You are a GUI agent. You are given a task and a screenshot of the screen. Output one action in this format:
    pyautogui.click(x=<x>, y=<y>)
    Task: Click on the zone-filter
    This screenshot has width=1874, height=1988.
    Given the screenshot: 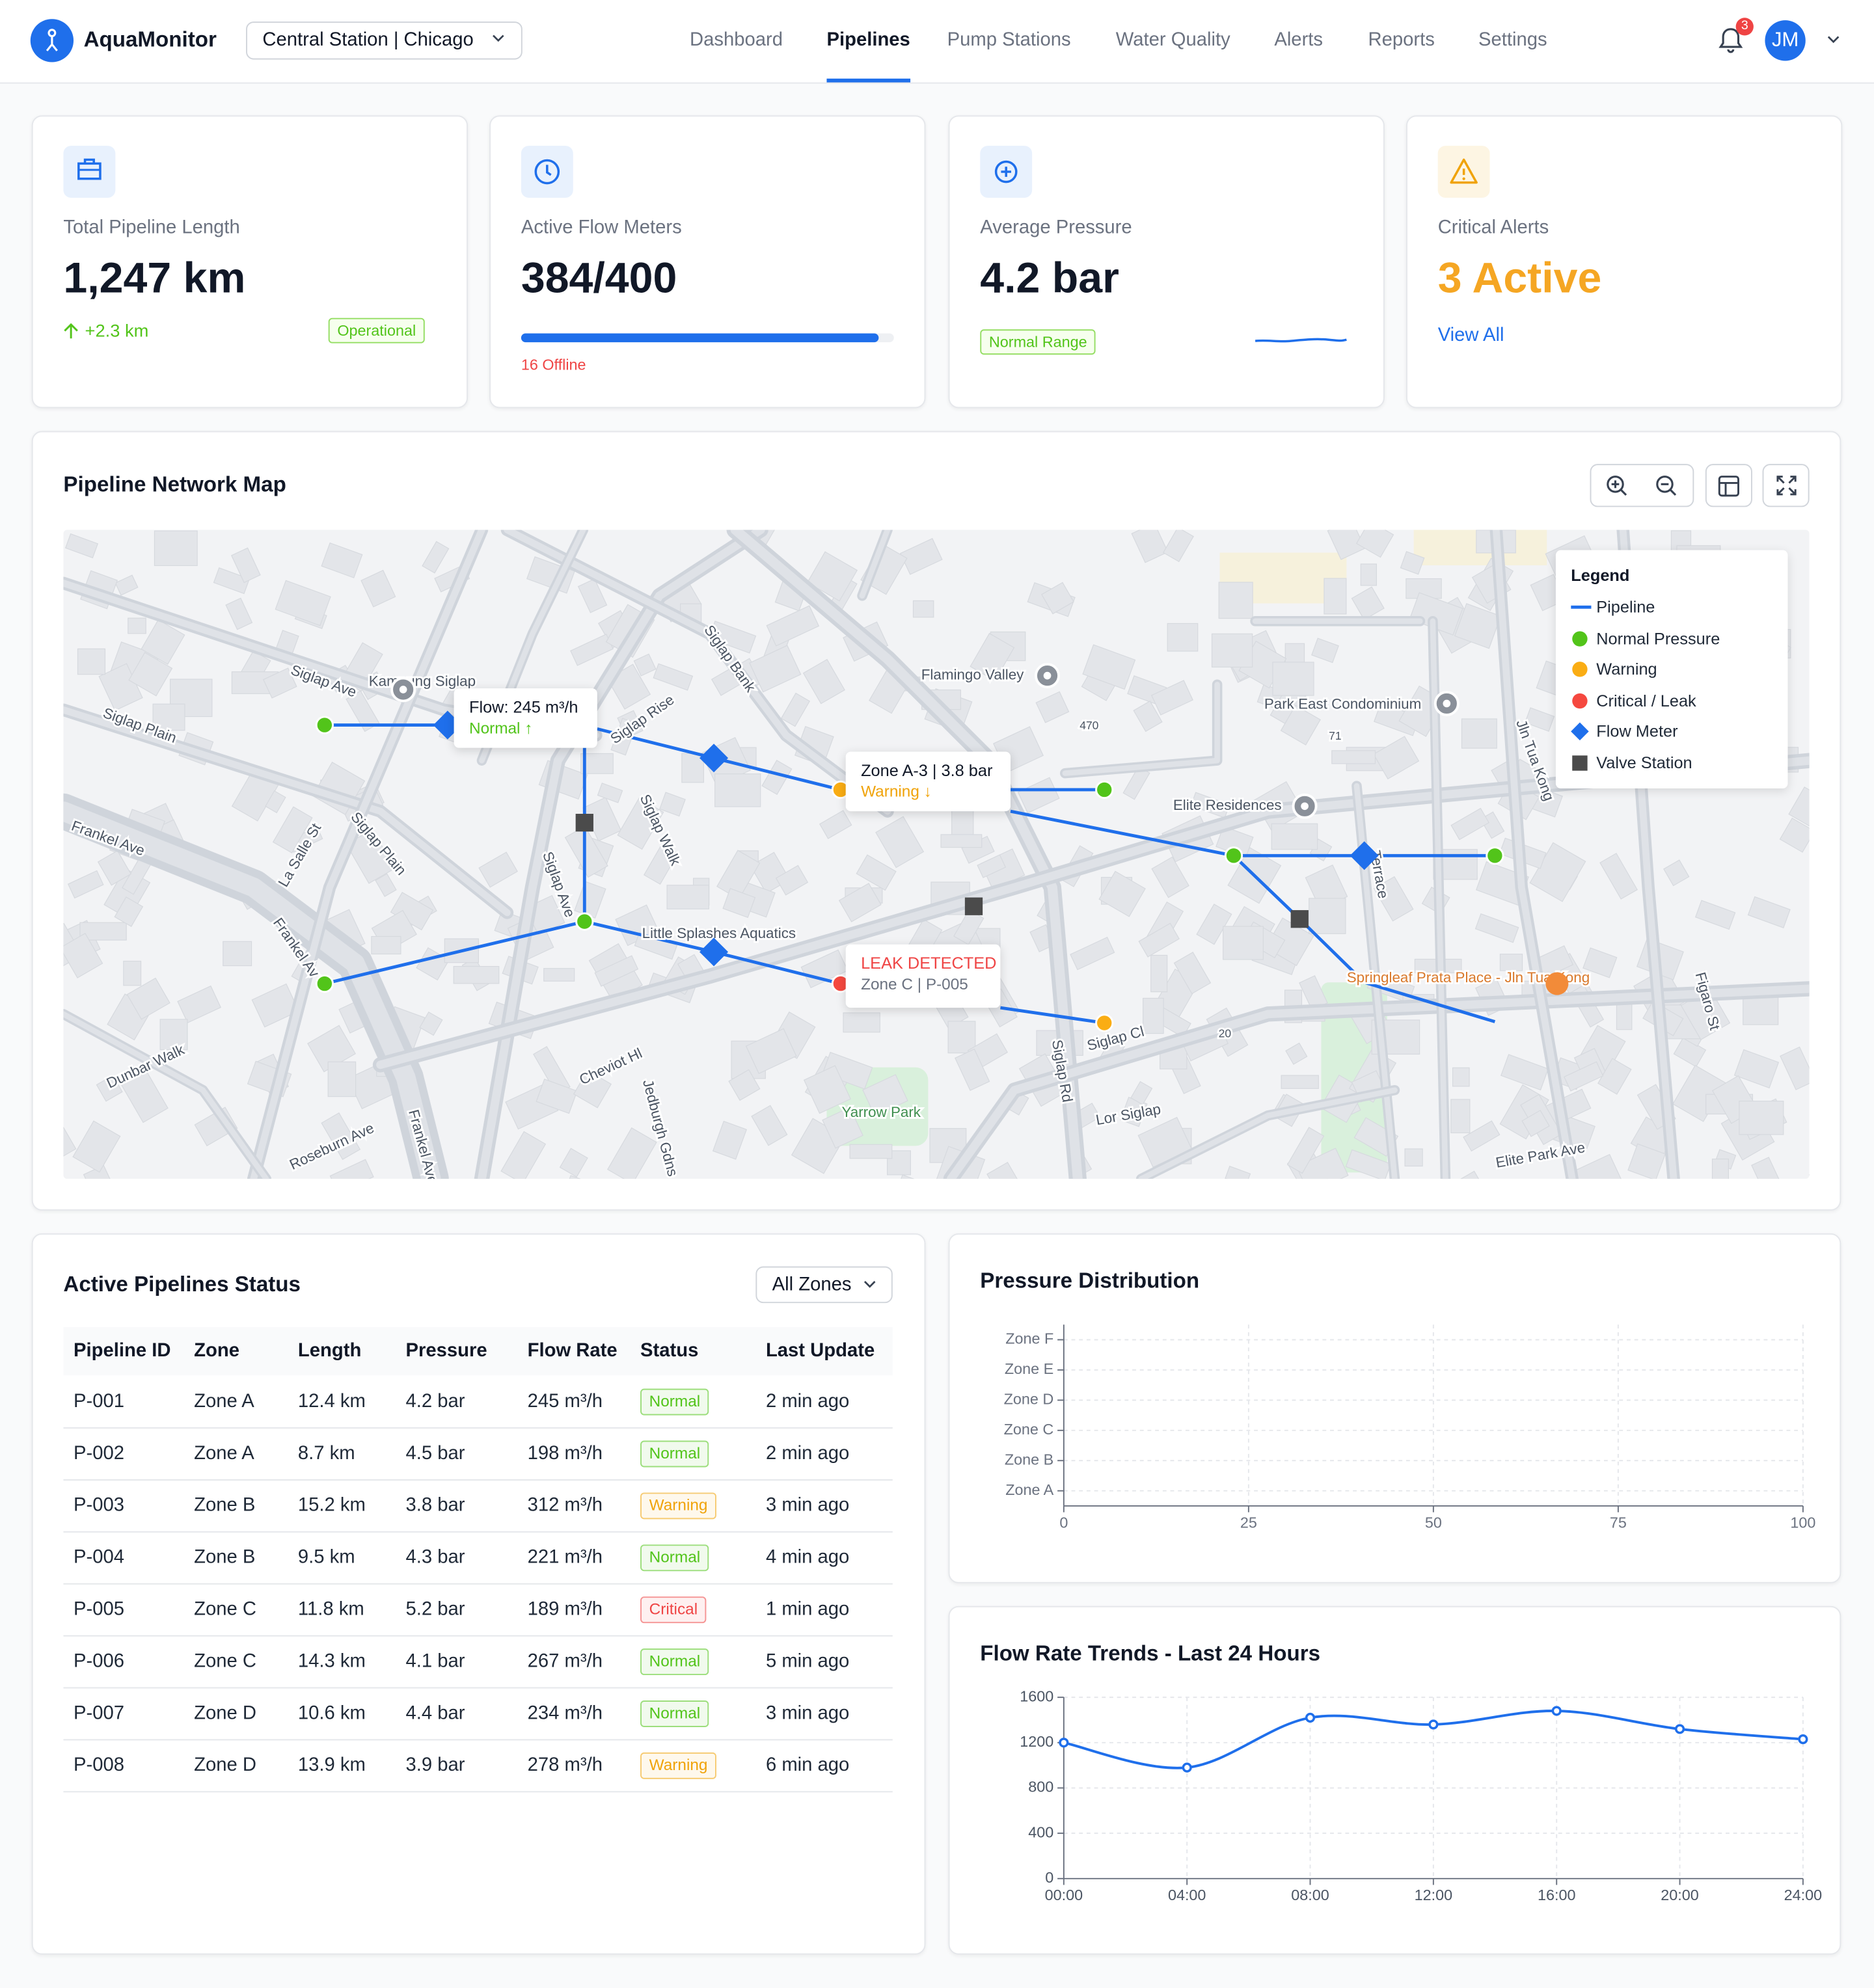 What is the action you would take?
    pyautogui.click(x=824, y=1285)
    